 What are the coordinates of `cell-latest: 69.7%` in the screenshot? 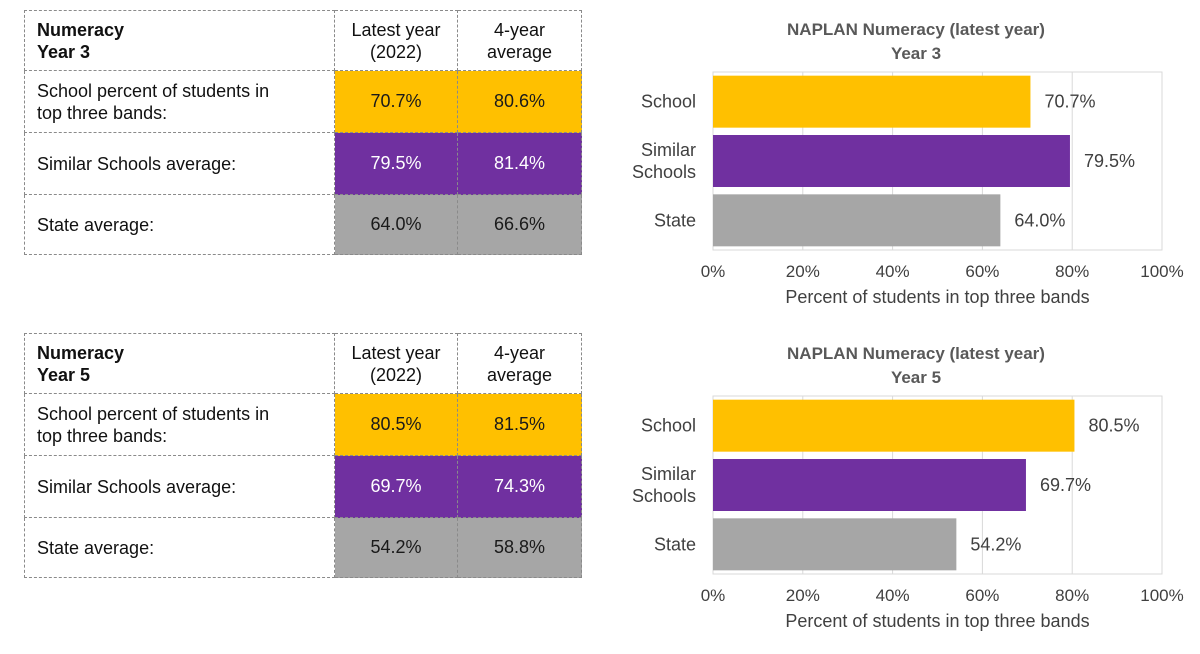 It's located at (396, 486).